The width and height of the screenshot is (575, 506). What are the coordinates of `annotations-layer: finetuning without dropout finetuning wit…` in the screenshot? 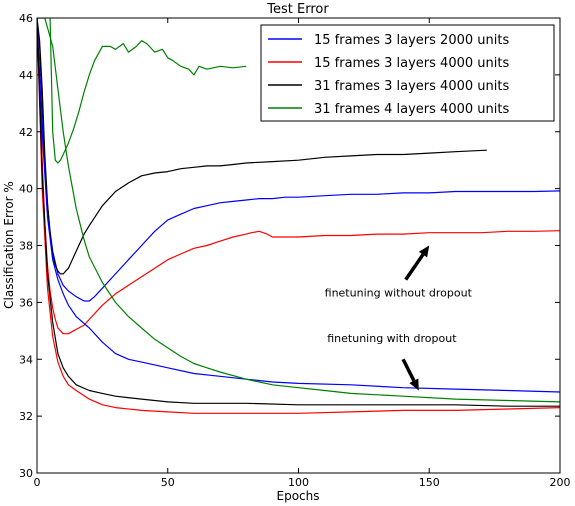 It's located at (399, 318).